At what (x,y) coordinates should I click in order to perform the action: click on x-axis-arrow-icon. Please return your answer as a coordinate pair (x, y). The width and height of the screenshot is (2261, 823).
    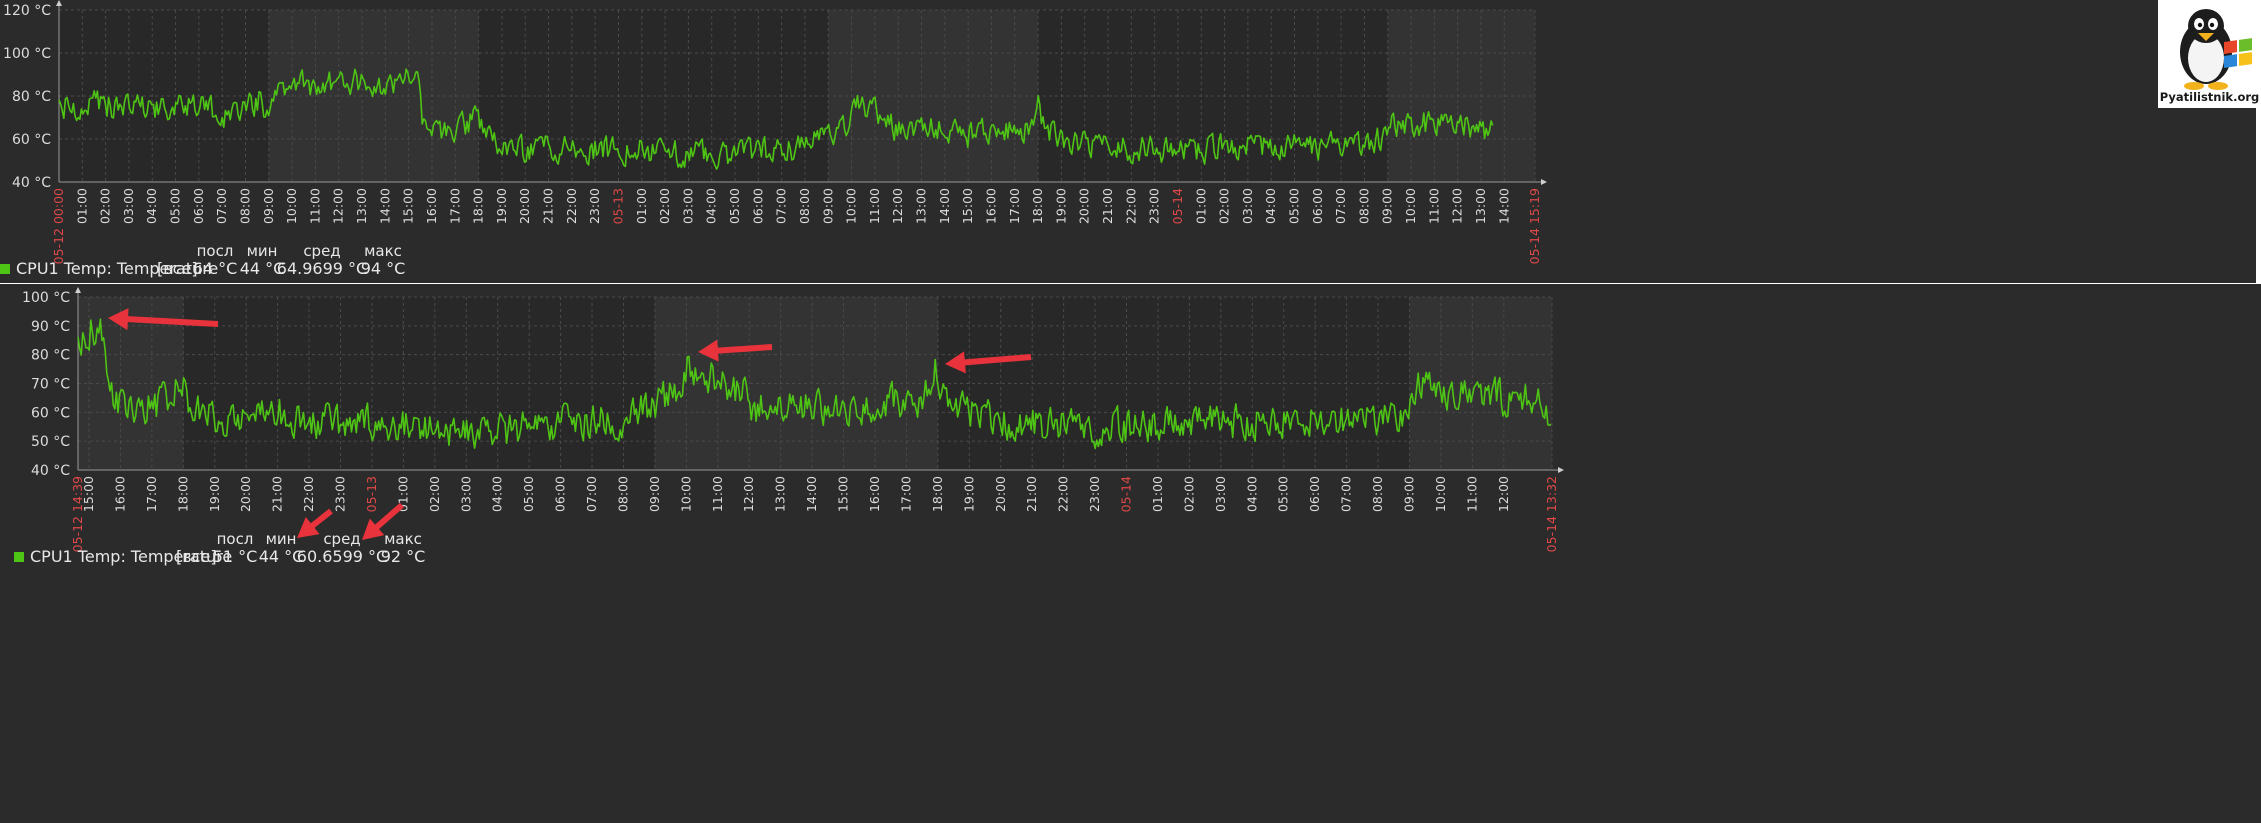
    Looking at the image, I should click on (1544, 182).